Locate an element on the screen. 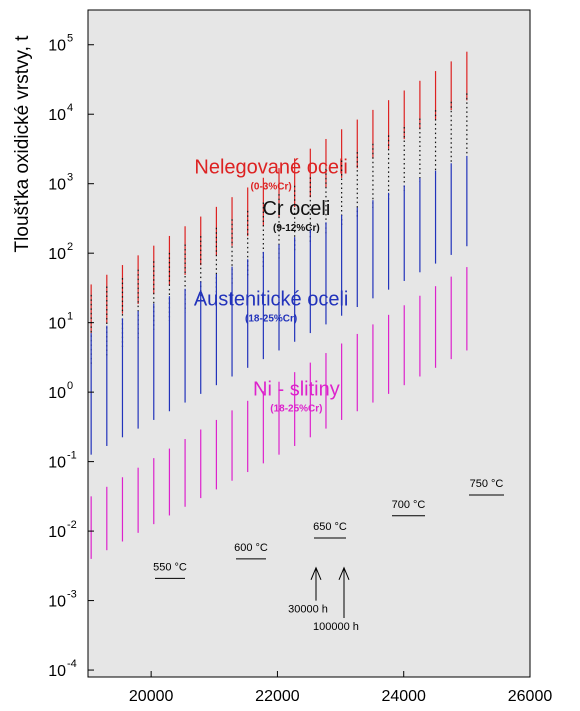 The width and height of the screenshot is (580, 711). temp-marker-label: 550 °C is located at coordinates (170, 567).